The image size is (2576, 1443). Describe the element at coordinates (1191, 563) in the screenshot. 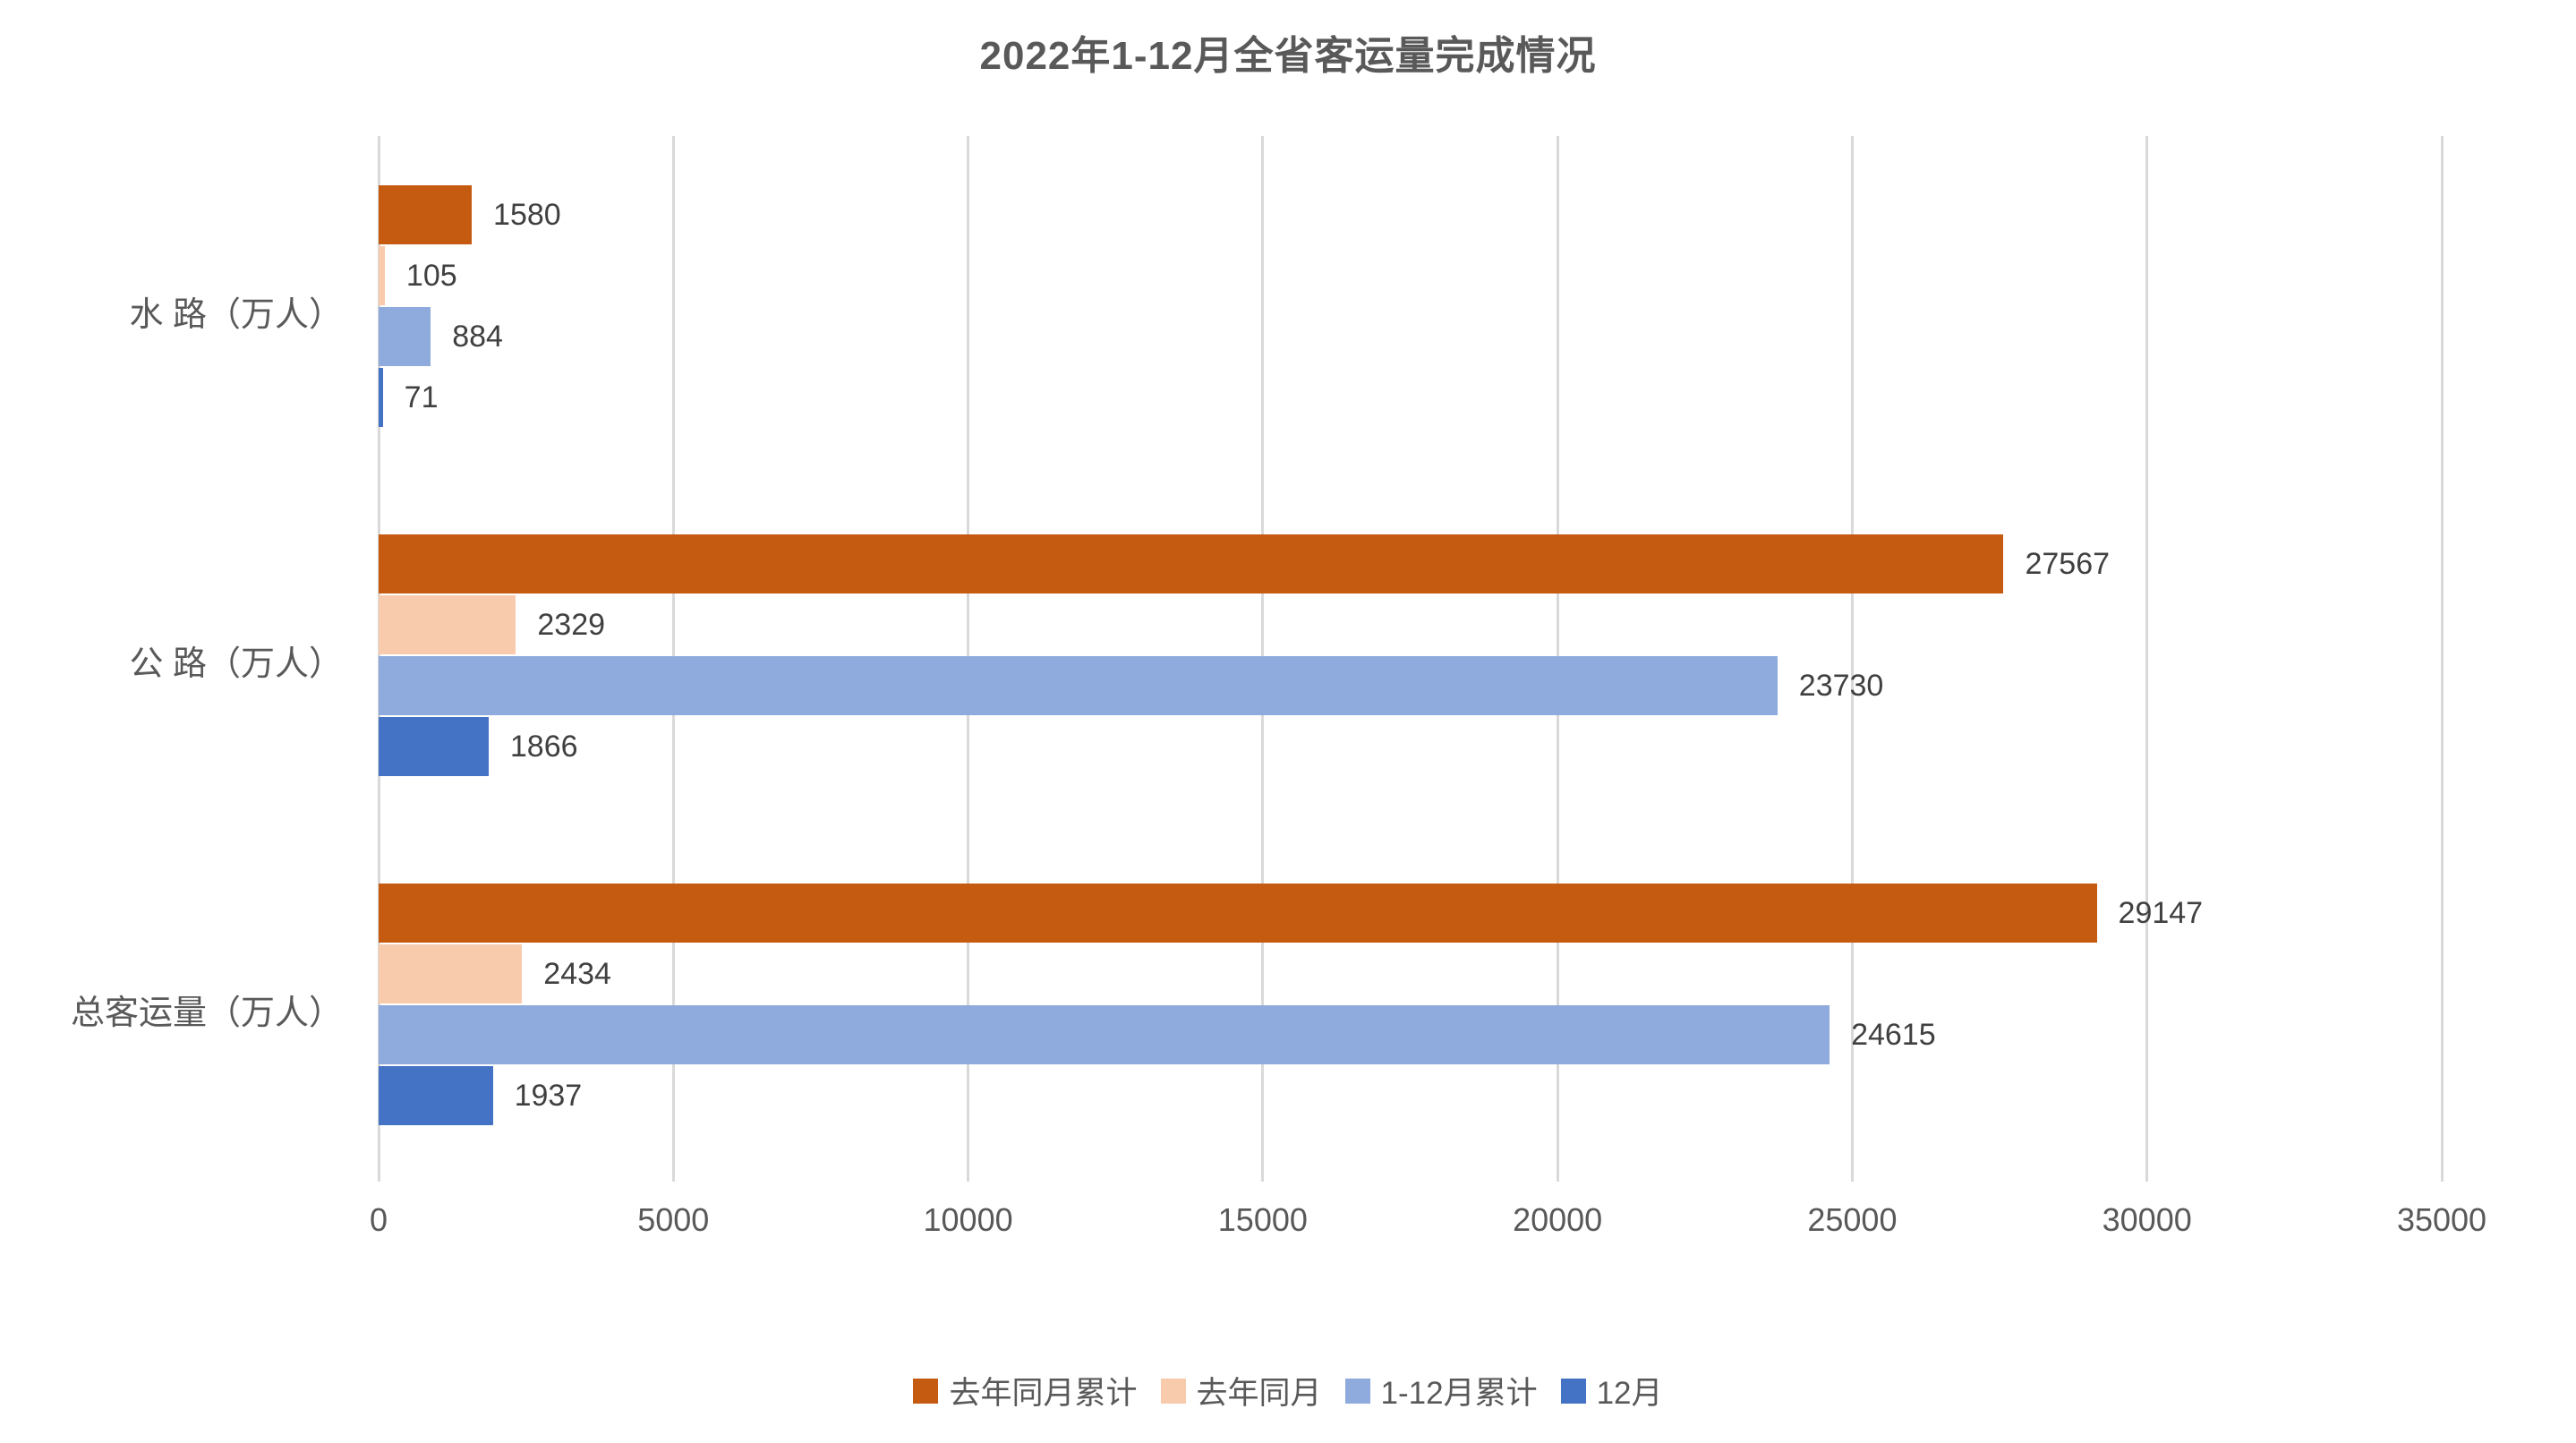

I see `bar-去年同月累计-公 路（万人）` at that location.